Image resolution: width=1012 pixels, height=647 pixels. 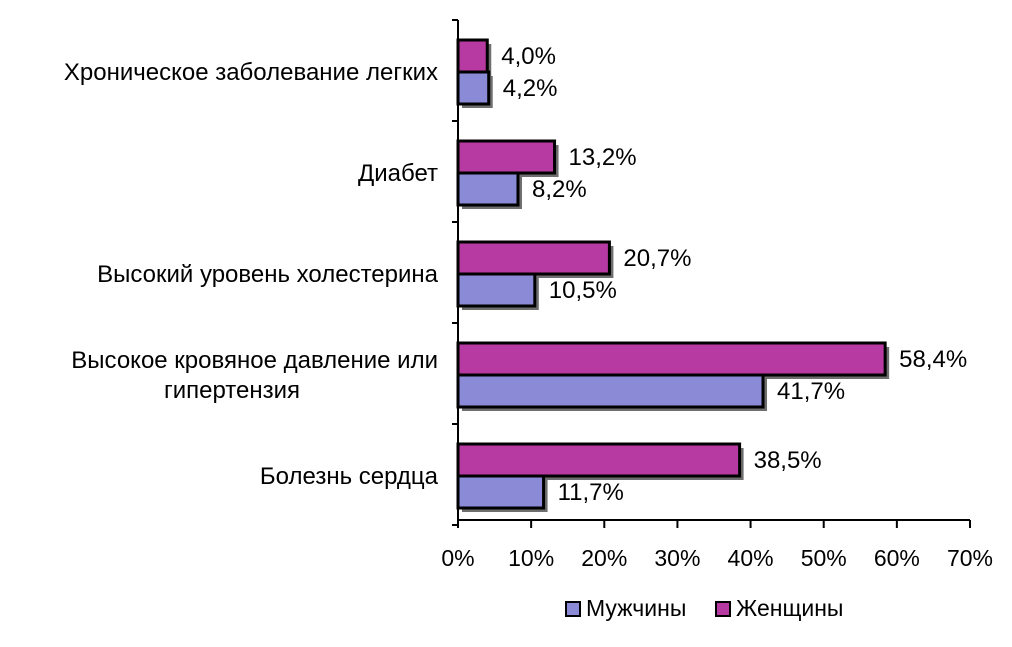 What do you see at coordinates (789, 608) in the screenshot?
I see `legend-label: Женщины` at bounding box center [789, 608].